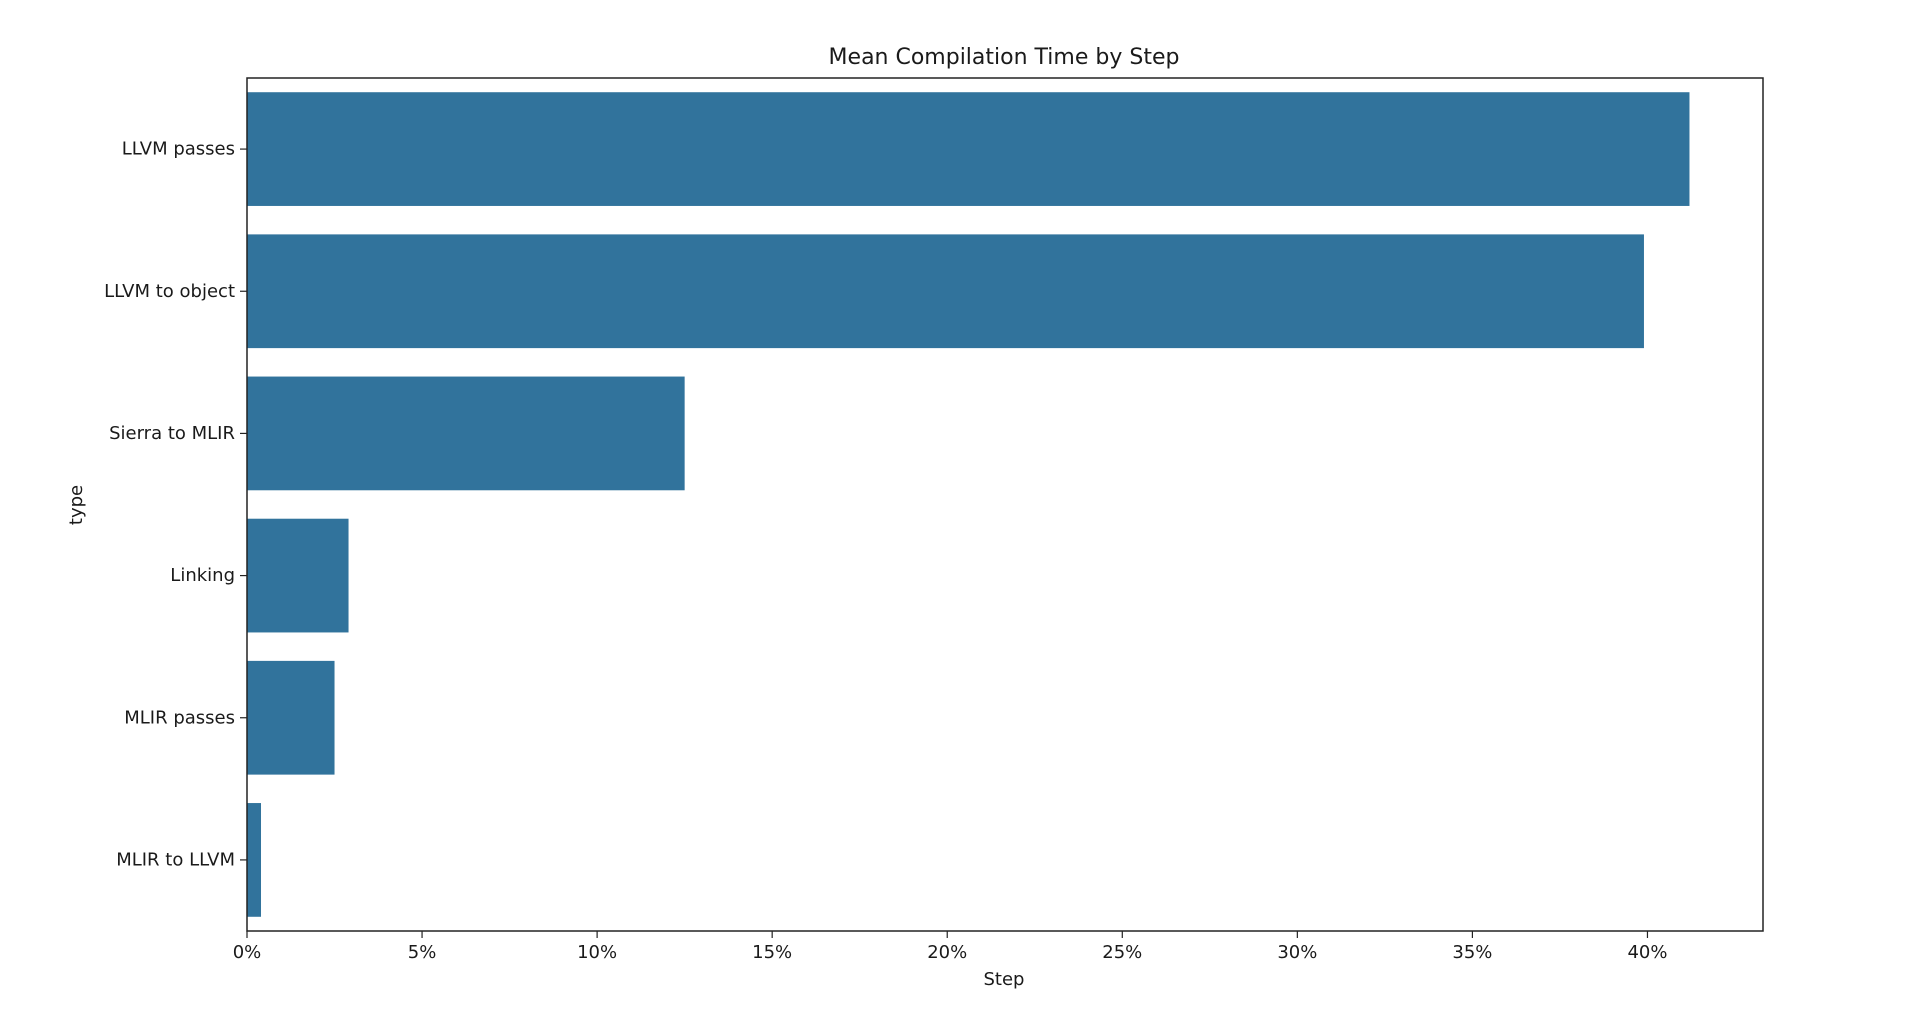  I want to click on x-tick-label: 10%, so click(597, 952).